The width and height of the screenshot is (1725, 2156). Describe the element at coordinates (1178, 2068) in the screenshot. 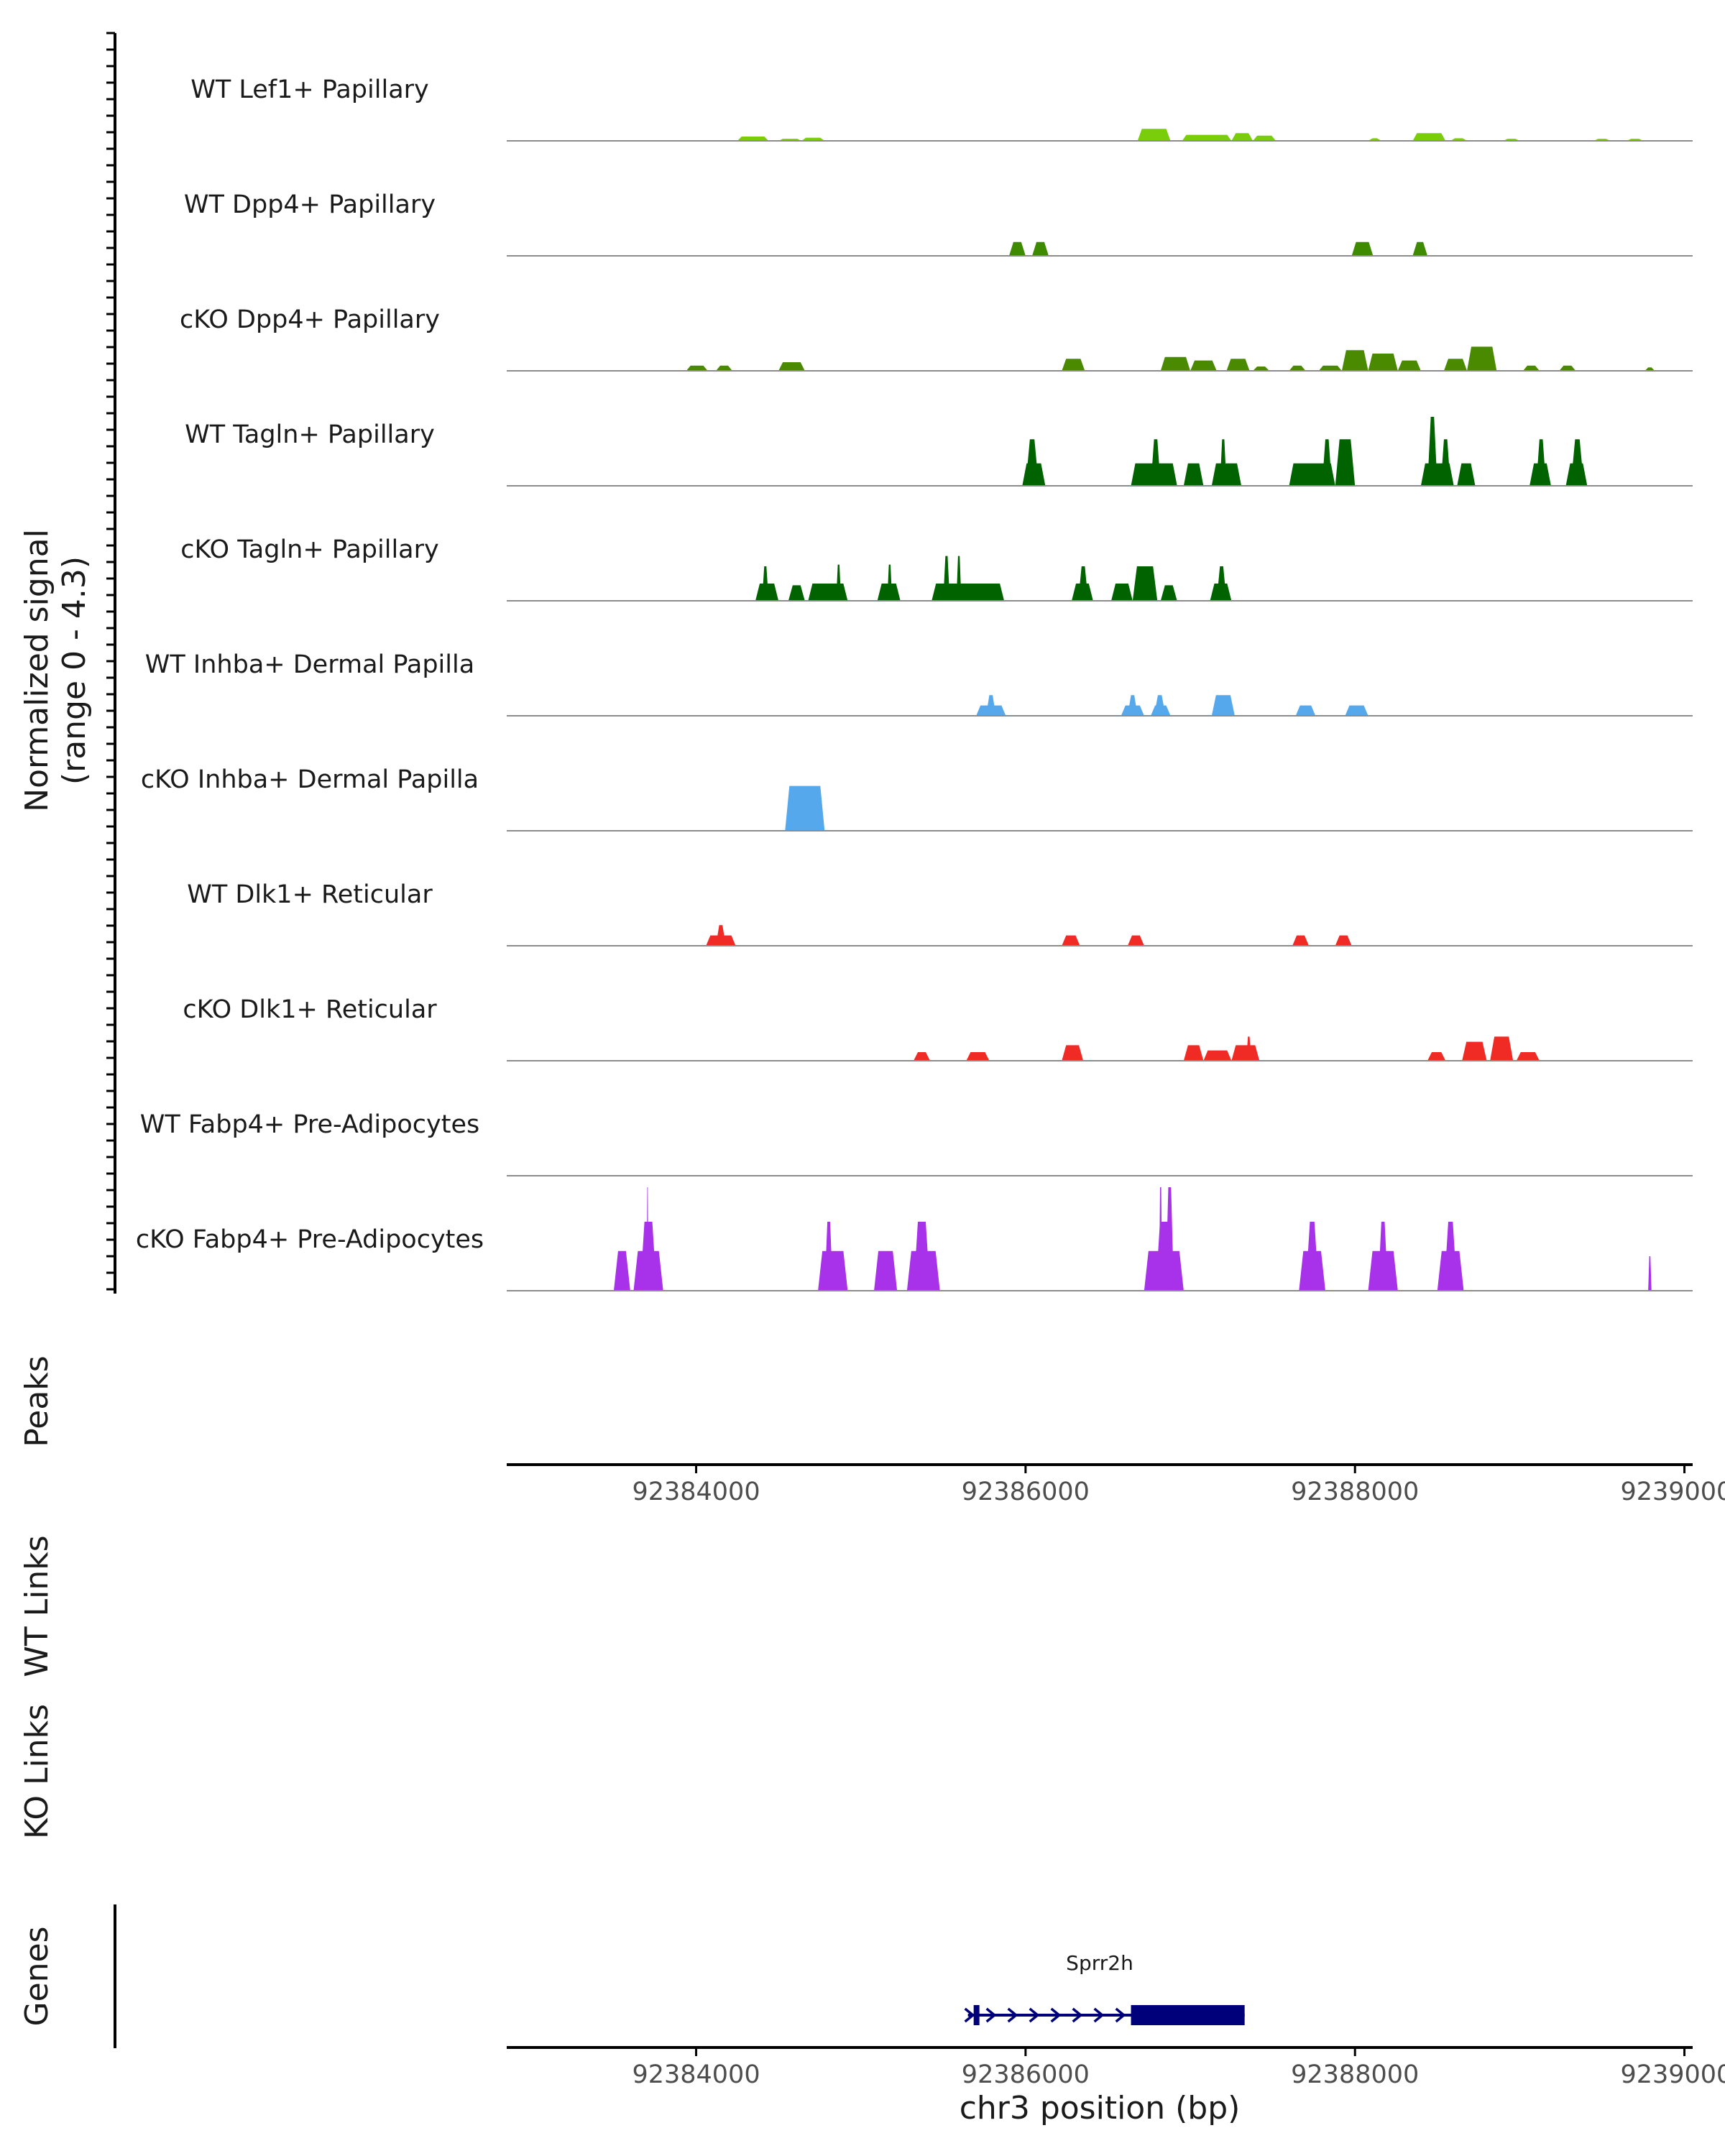

I see `genes-x-axis: 92384000 92386000 92388000 92390000` at that location.